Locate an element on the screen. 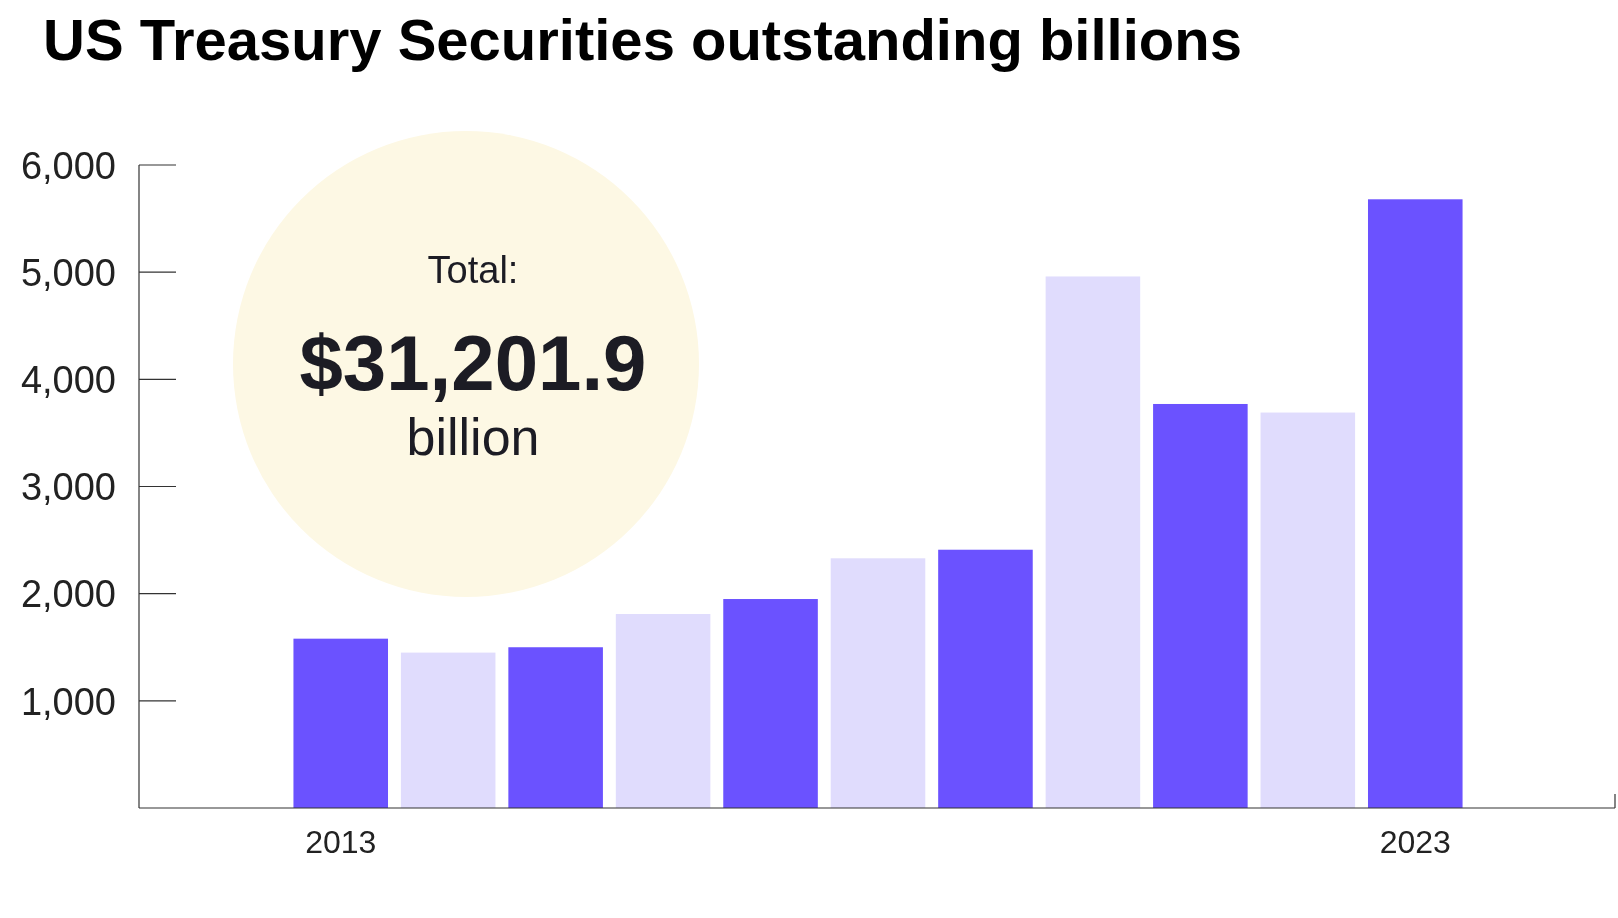 The height and width of the screenshot is (918, 1618). y-tick-label: 2,000 is located at coordinates (68, 594).